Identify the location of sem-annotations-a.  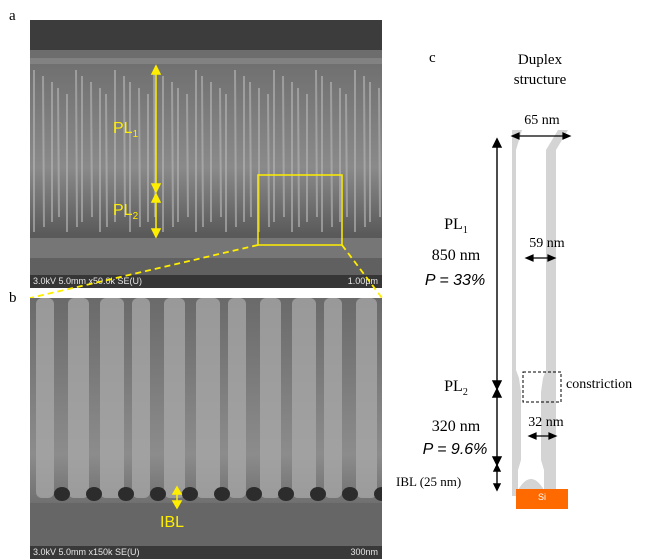
(246, 155).